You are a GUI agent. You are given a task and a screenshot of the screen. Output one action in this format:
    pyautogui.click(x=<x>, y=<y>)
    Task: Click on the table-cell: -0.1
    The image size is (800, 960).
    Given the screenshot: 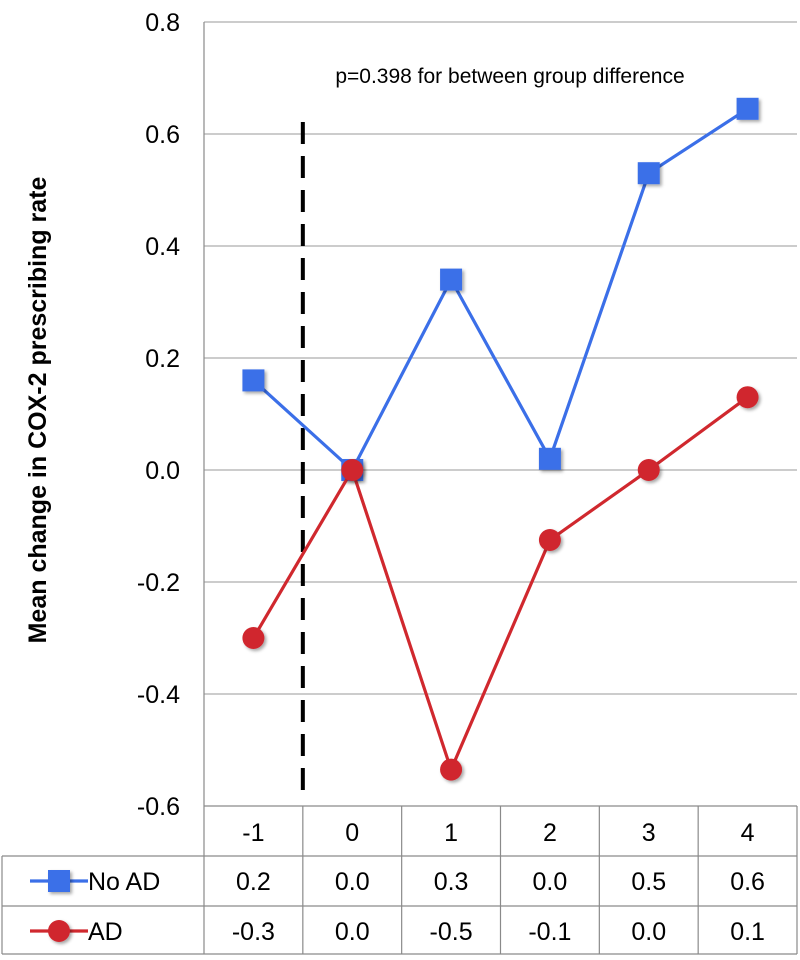 What is the action you would take?
    pyautogui.click(x=549, y=932)
    